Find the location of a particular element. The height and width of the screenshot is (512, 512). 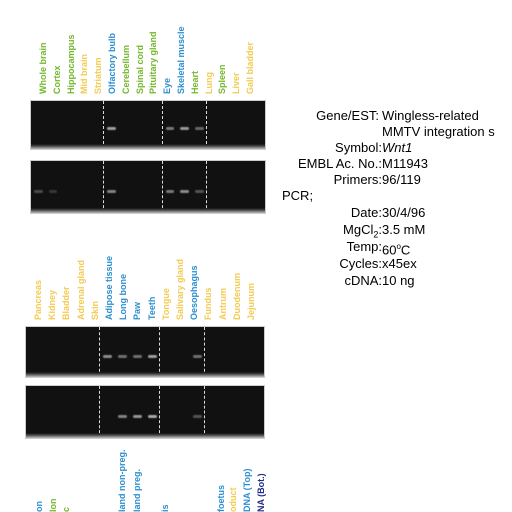

cdna-key: cDNA: is located at coordinates (363, 280).